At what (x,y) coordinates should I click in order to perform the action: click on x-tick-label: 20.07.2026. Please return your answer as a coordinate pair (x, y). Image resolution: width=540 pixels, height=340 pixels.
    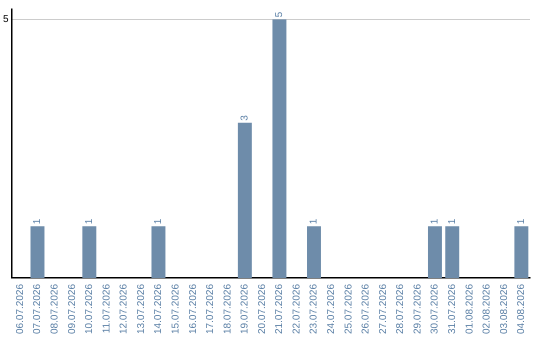
    Looking at the image, I should click on (262, 309).